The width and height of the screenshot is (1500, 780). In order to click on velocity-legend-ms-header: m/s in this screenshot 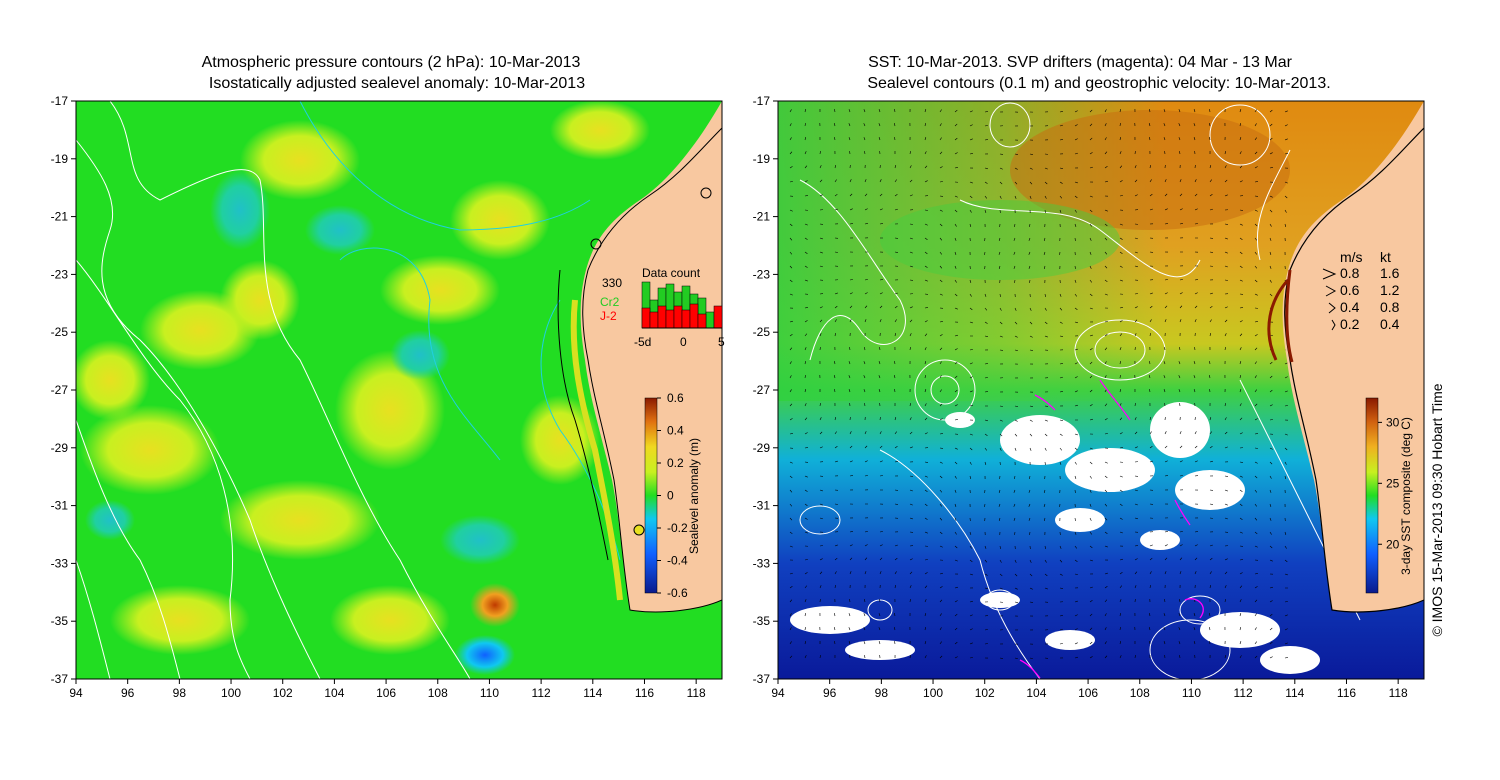, I will do `click(1351, 257)`.